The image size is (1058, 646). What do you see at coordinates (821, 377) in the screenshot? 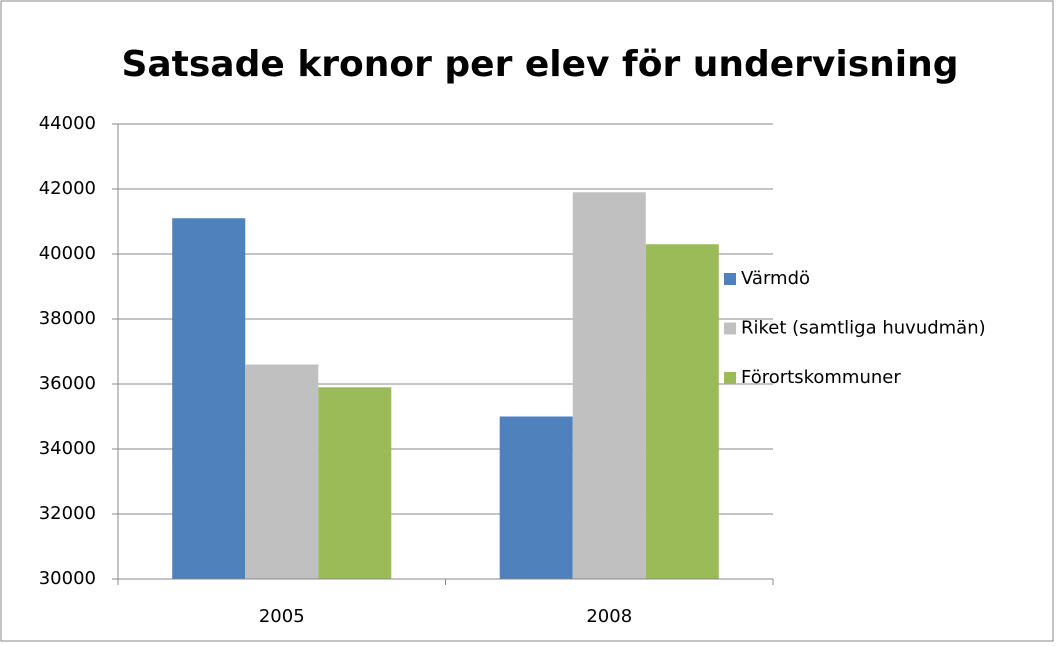
I see `legend-label: Förortskommuner` at bounding box center [821, 377].